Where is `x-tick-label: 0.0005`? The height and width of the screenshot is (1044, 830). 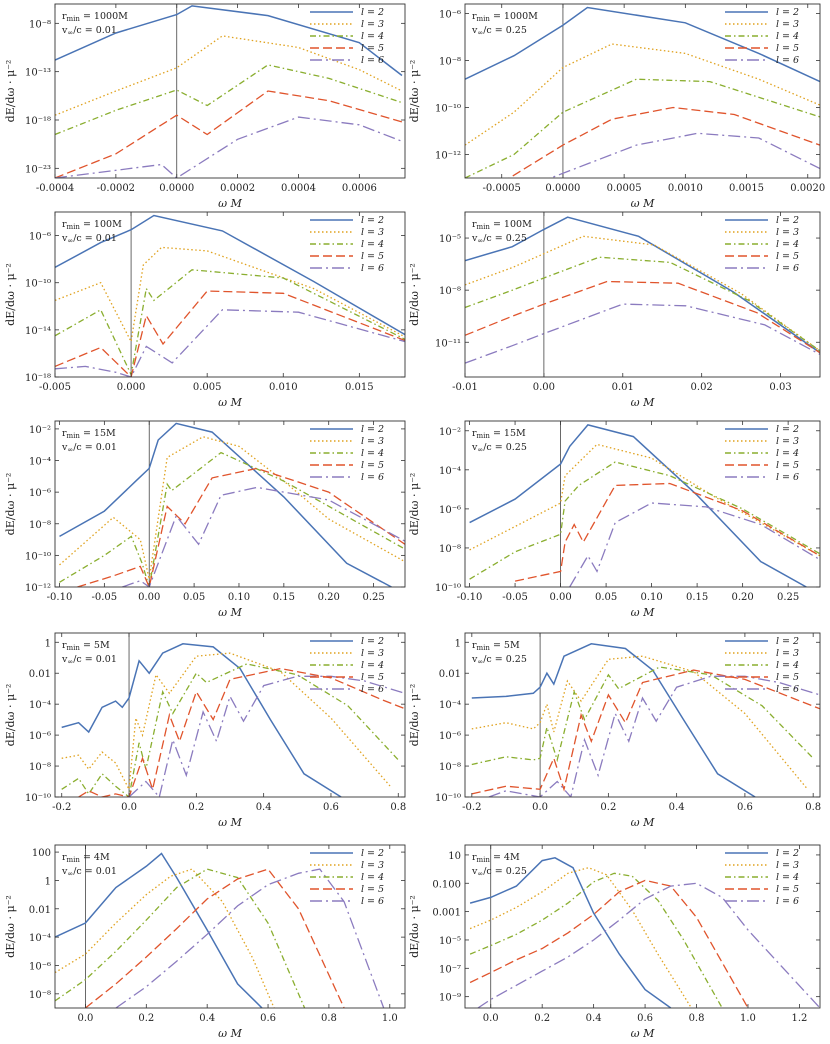 x-tick-label: 0.0005 is located at coordinates (624, 188).